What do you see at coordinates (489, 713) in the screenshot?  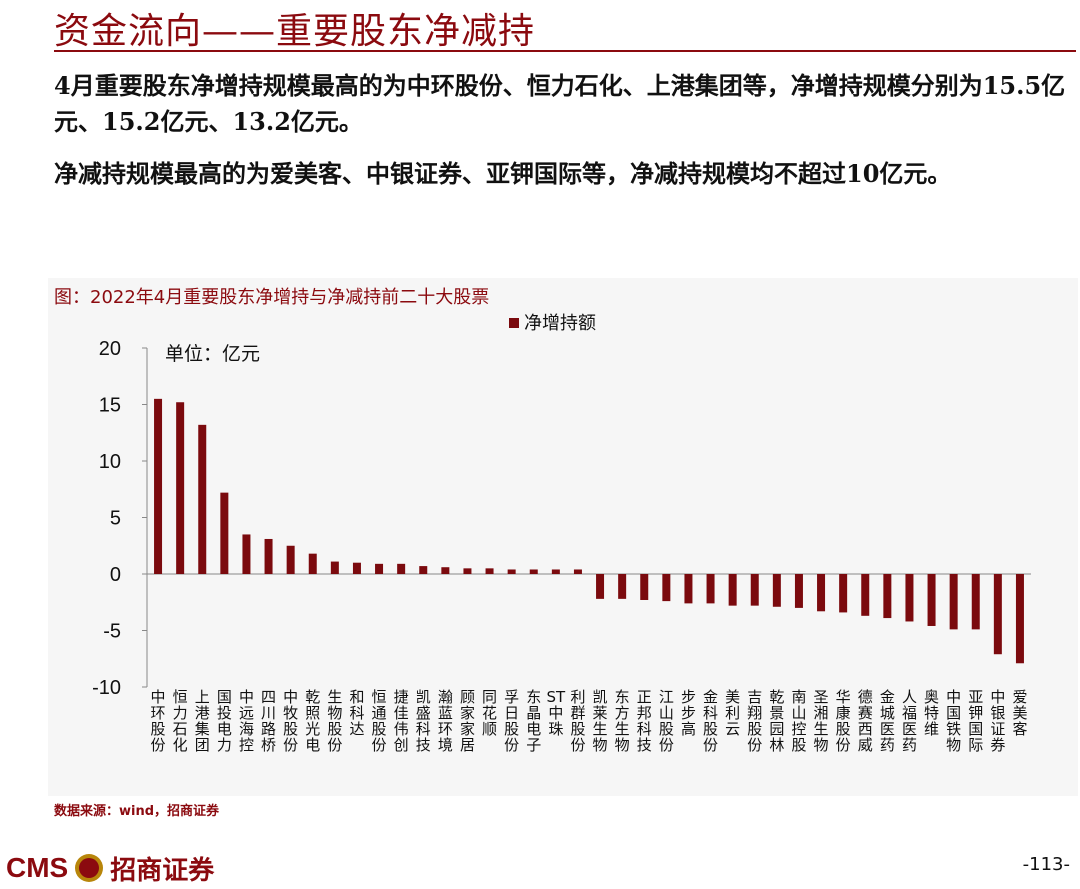 I see `x-tick-label: 同花顺` at bounding box center [489, 713].